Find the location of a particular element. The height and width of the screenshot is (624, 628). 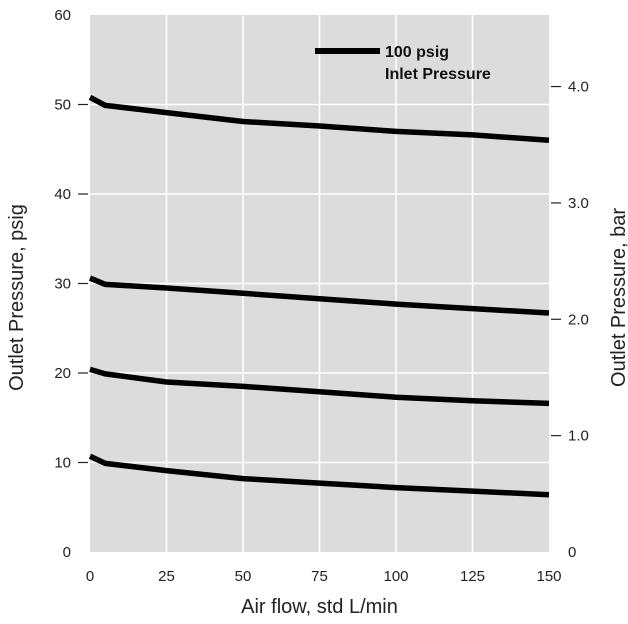

y-tick-label: 10 is located at coordinates (62, 463).